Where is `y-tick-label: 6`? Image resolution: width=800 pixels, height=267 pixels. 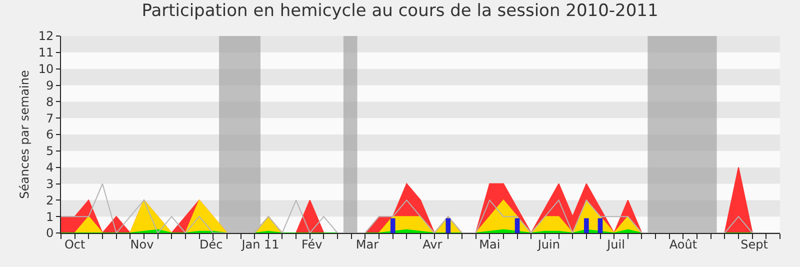
y-tick-label: 6 is located at coordinates (50, 135).